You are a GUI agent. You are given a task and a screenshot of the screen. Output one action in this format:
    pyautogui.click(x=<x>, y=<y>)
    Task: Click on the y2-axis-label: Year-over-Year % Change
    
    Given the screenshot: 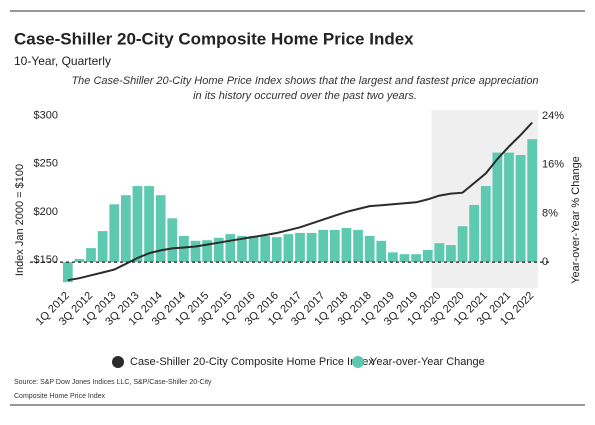 What is the action you would take?
    pyautogui.click(x=576, y=220)
    